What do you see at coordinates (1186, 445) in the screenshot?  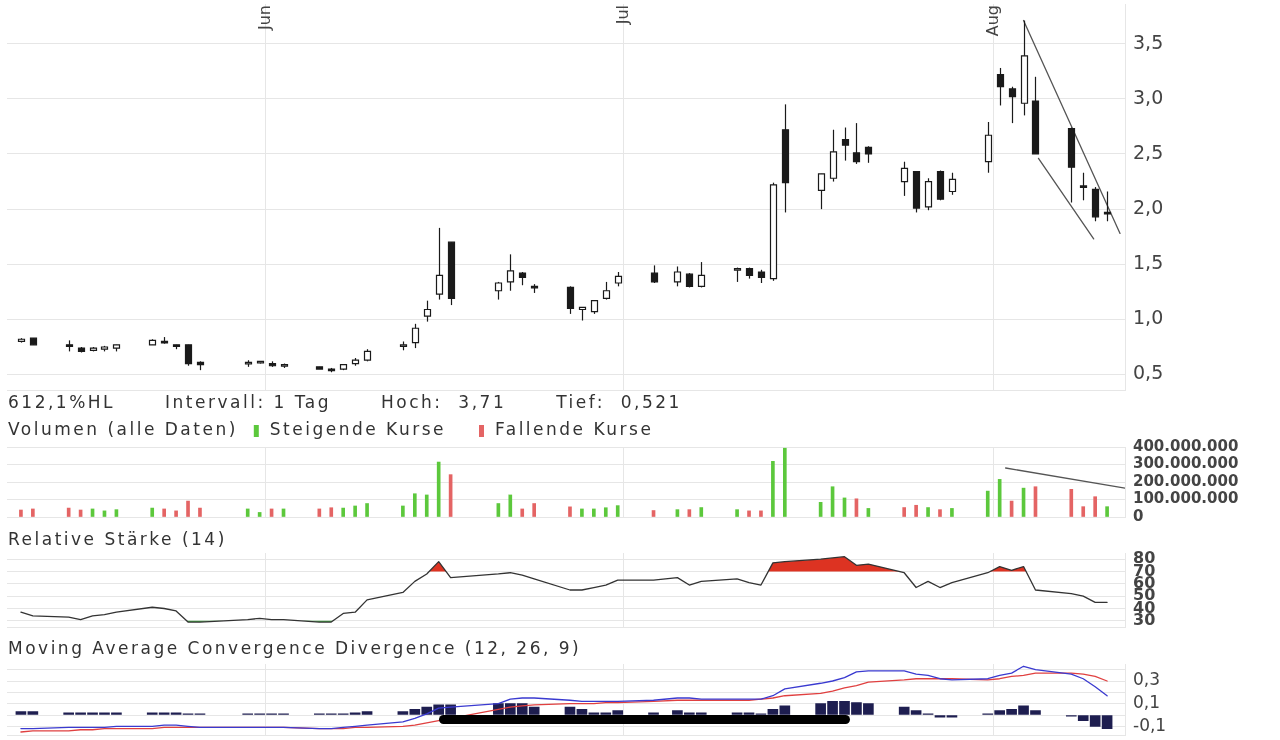 I see `y-tick-label: 400.000.000` at bounding box center [1186, 445].